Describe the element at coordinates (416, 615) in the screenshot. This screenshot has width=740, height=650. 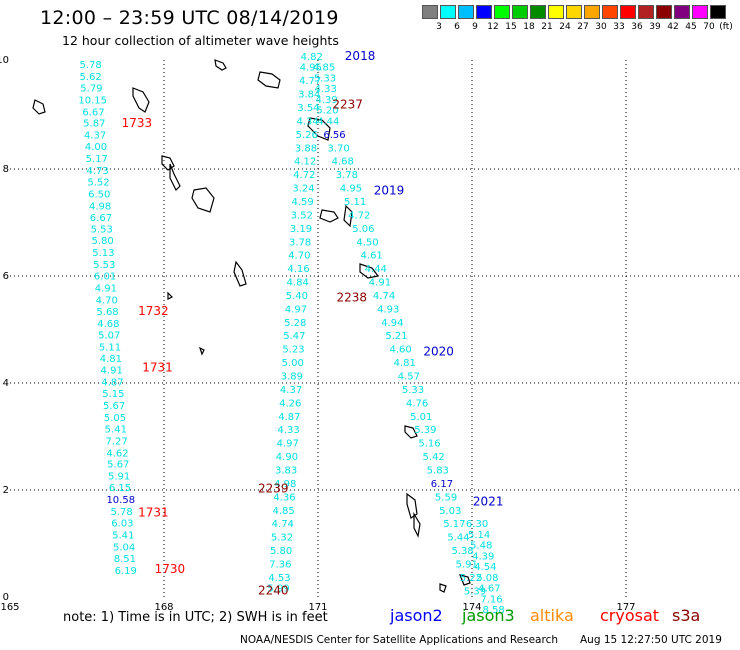
I see `legend-jason2: jason2` at that location.